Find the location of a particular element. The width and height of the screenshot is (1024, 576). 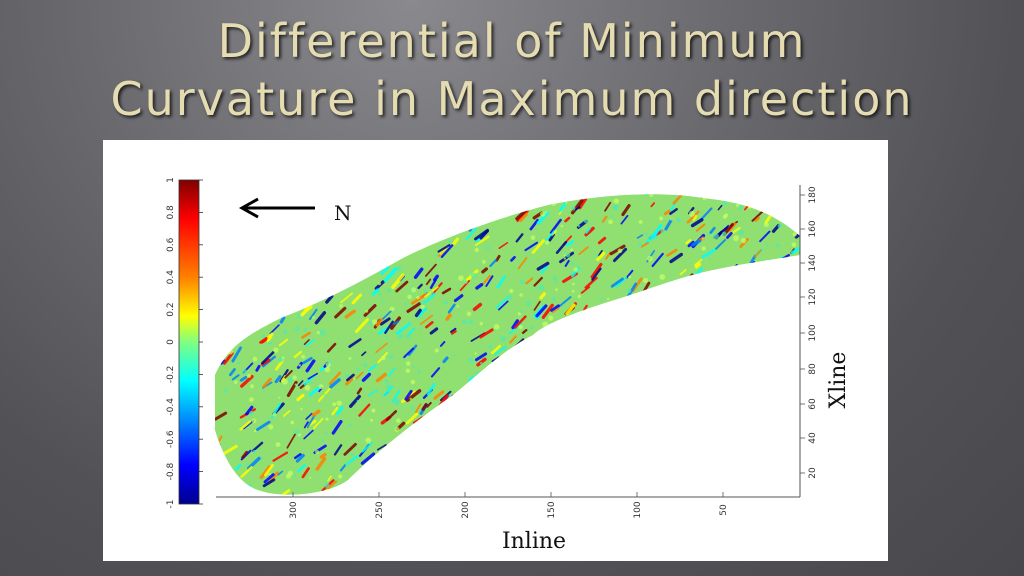

svg-text: 200 is located at coordinates (466, 509).